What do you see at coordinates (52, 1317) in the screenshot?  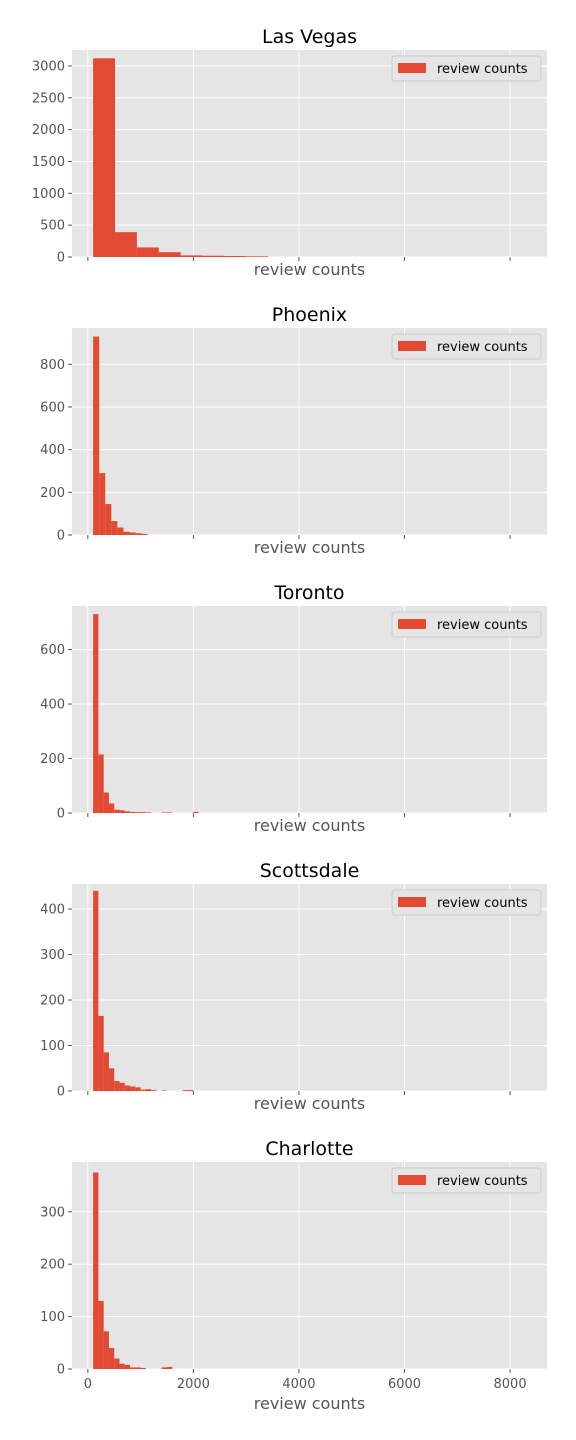 I see `y-tick-label: 100` at bounding box center [52, 1317].